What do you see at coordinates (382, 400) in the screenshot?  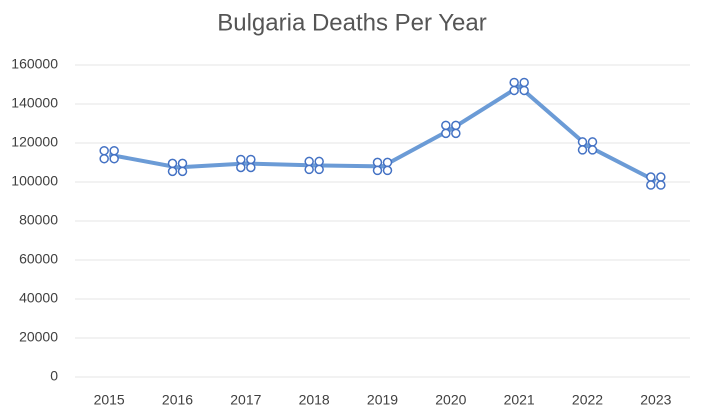 I see `x-tick-label: 2019` at bounding box center [382, 400].